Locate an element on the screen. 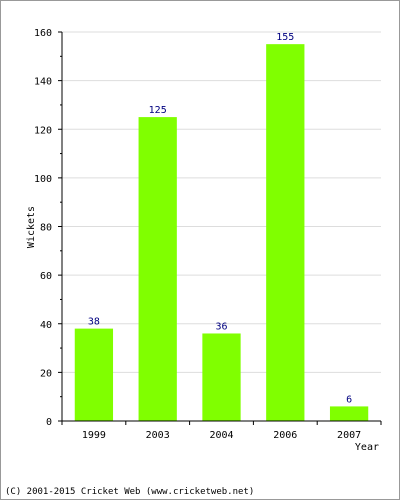  x-axis-ticks: 1999 2003 2004 2006 2007 is located at coordinates (221, 431).